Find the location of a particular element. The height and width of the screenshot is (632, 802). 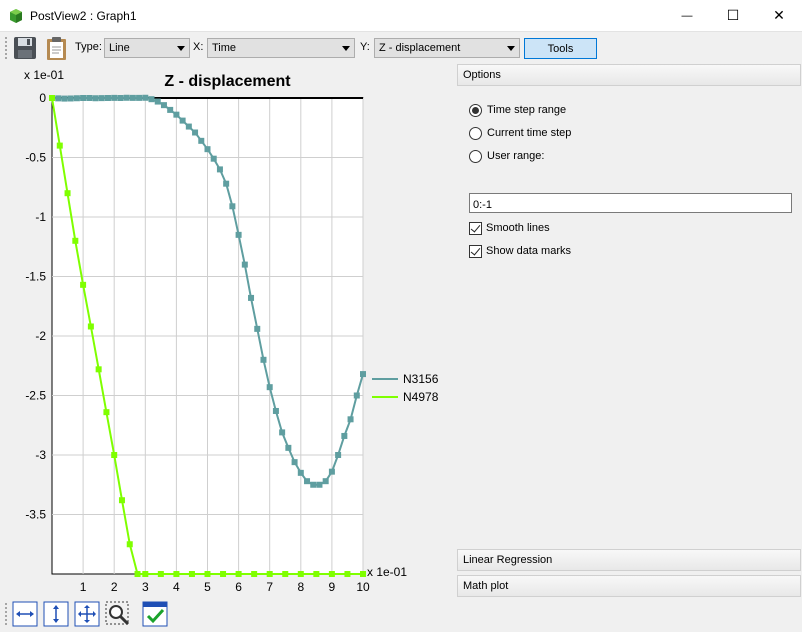

clipboard-icon is located at coordinates (57, 48).